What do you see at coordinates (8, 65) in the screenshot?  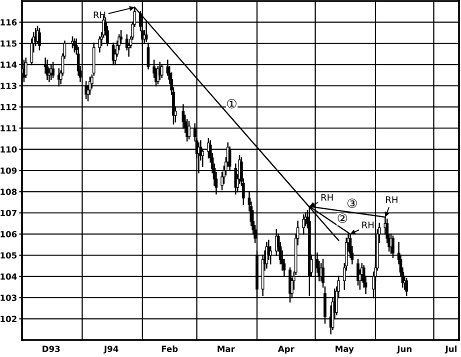 I see `y-tick-label: 114` at bounding box center [8, 65].